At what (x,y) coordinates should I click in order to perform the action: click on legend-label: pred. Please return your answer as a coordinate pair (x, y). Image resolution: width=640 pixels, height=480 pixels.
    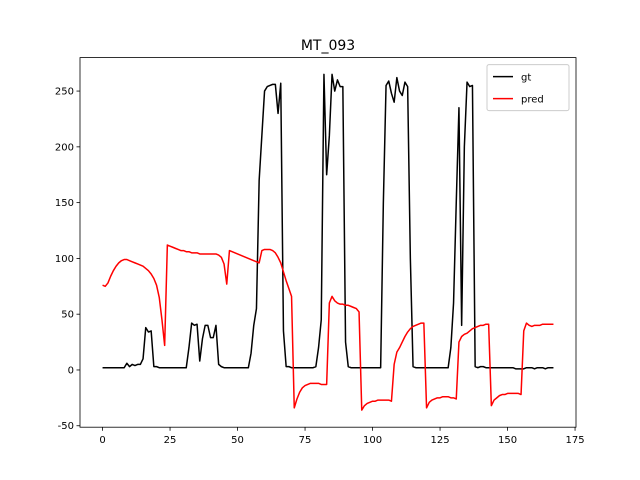
    Looking at the image, I should click on (532, 100).